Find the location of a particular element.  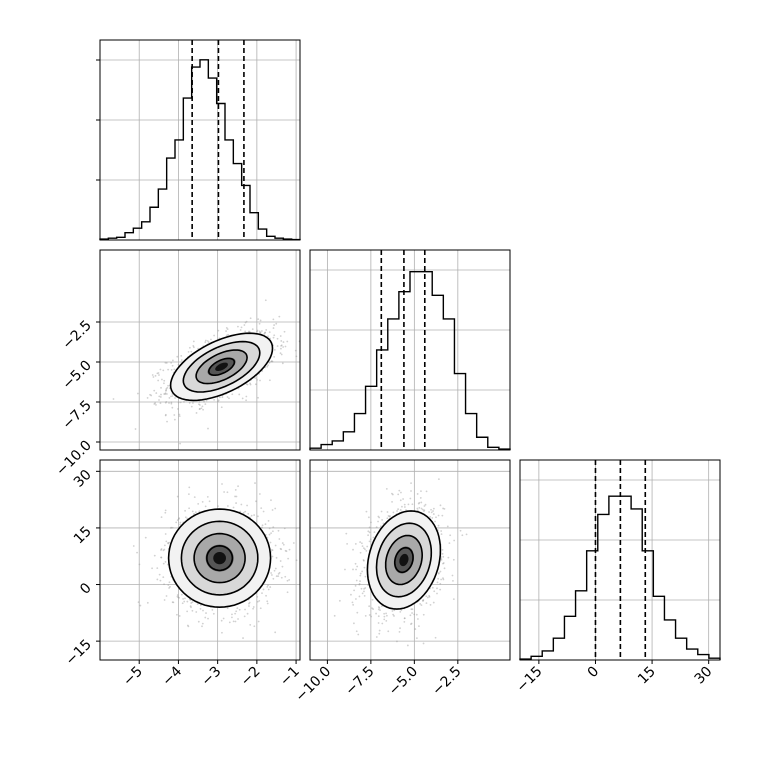

contour-1p5sigma is located at coordinates (221, 366).